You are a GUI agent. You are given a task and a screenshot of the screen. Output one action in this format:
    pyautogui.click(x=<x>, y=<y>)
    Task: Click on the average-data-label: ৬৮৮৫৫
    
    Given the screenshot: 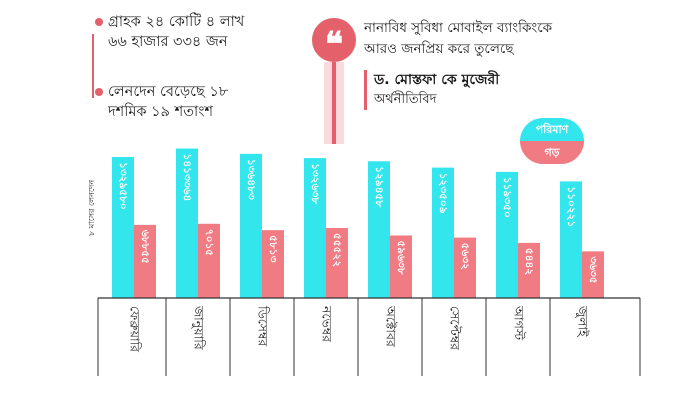 What is the action you would take?
    pyautogui.click(x=145, y=247)
    